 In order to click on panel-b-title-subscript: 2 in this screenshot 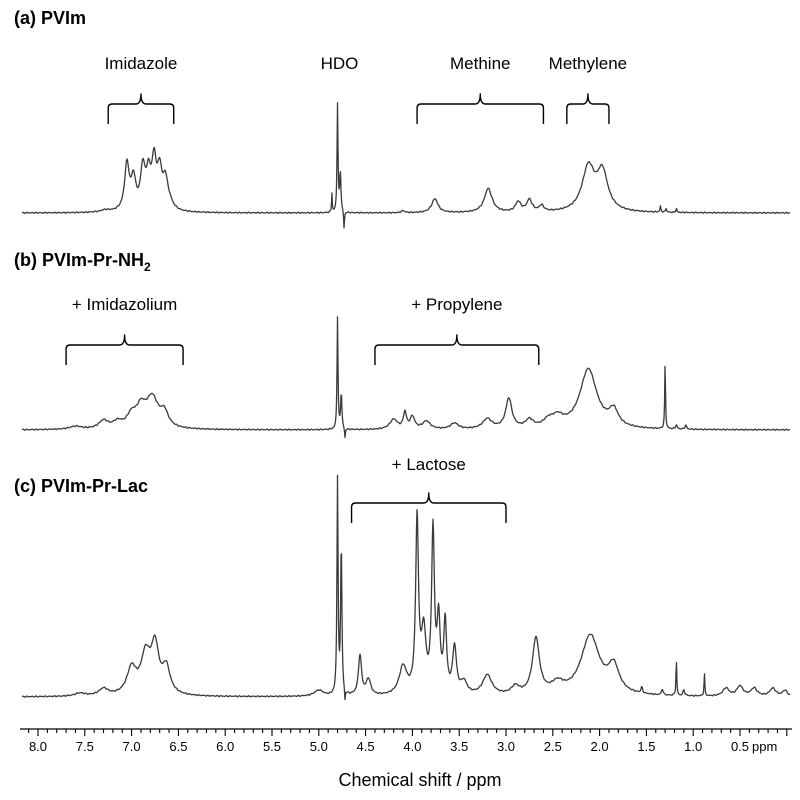, I will do `click(147, 267)`.